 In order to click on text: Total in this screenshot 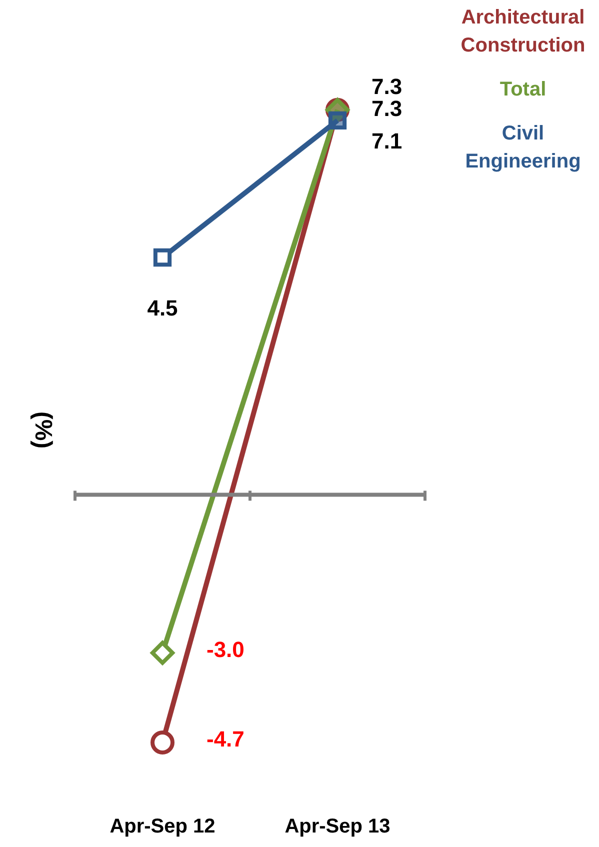, I will do `click(523, 89)`.